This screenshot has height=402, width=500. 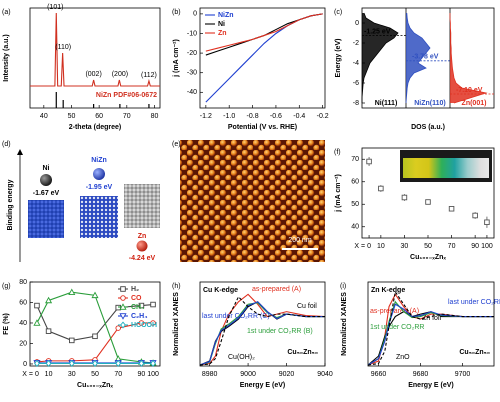 What do you see at coordinates (176, 144) in the screenshot?
I see `panel-label: (e)` at bounding box center [176, 144].